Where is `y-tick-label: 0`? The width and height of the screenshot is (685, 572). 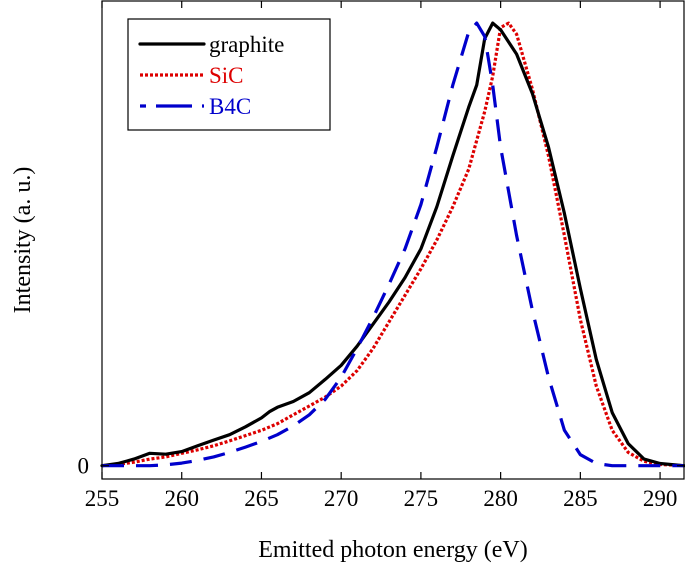
y-tick-label: 0 is located at coordinates (84, 466).